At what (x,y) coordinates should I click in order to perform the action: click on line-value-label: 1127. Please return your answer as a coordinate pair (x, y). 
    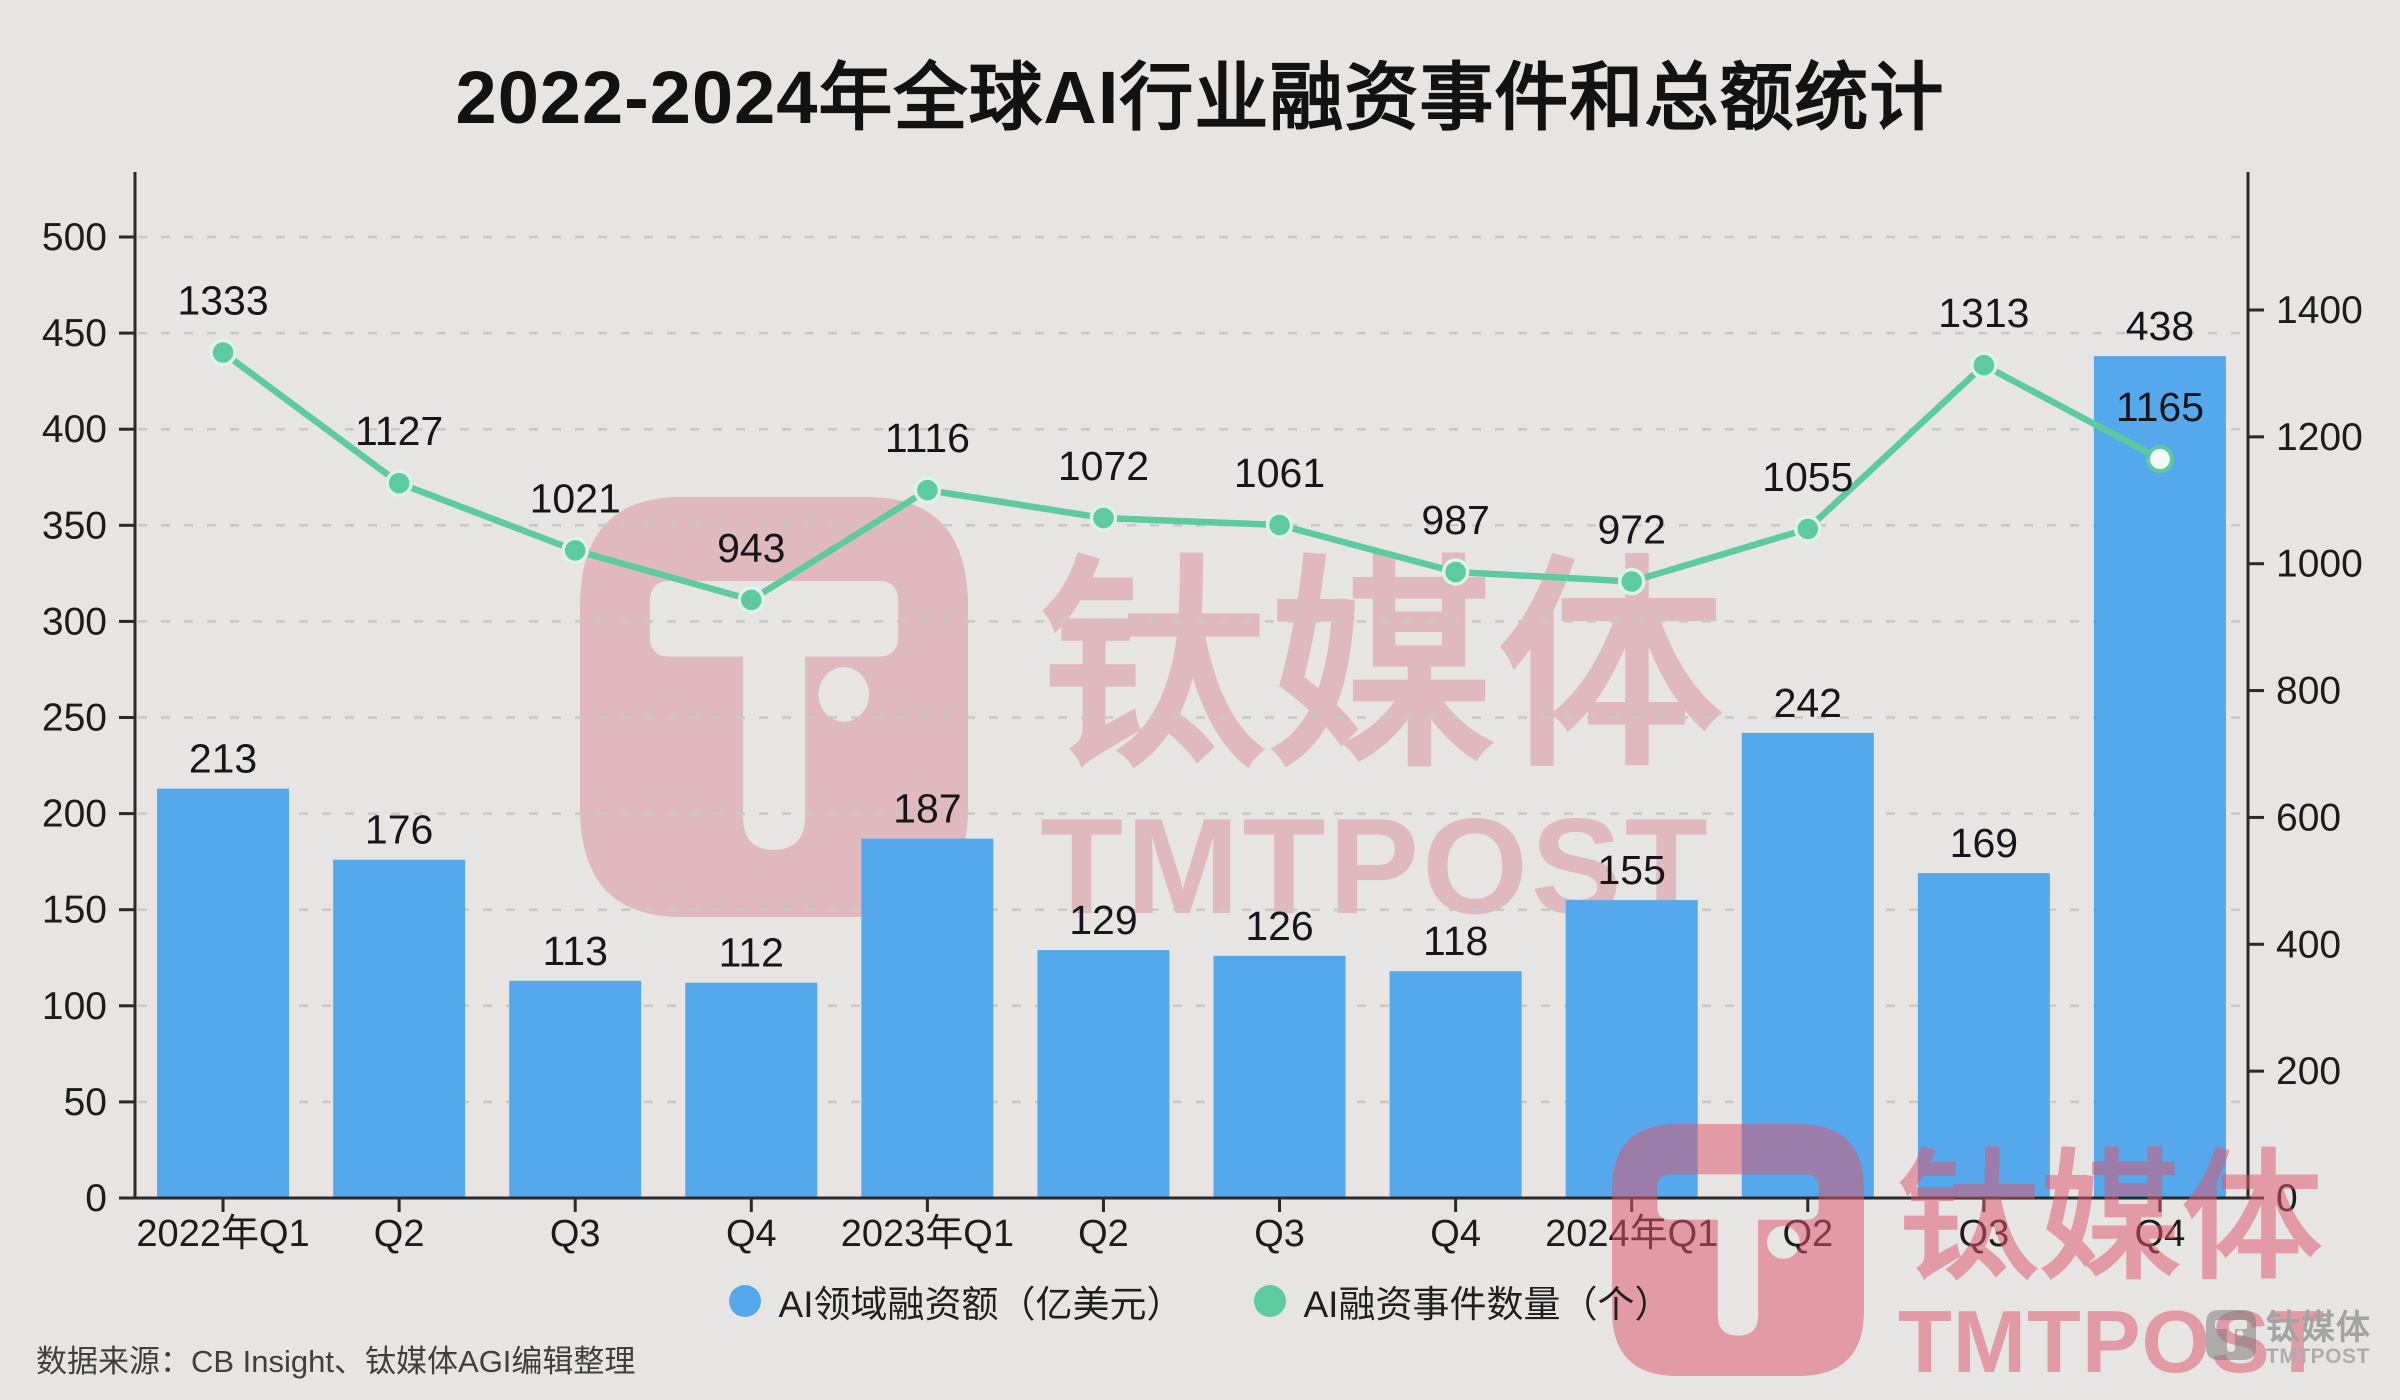
    Looking at the image, I should click on (399, 431).